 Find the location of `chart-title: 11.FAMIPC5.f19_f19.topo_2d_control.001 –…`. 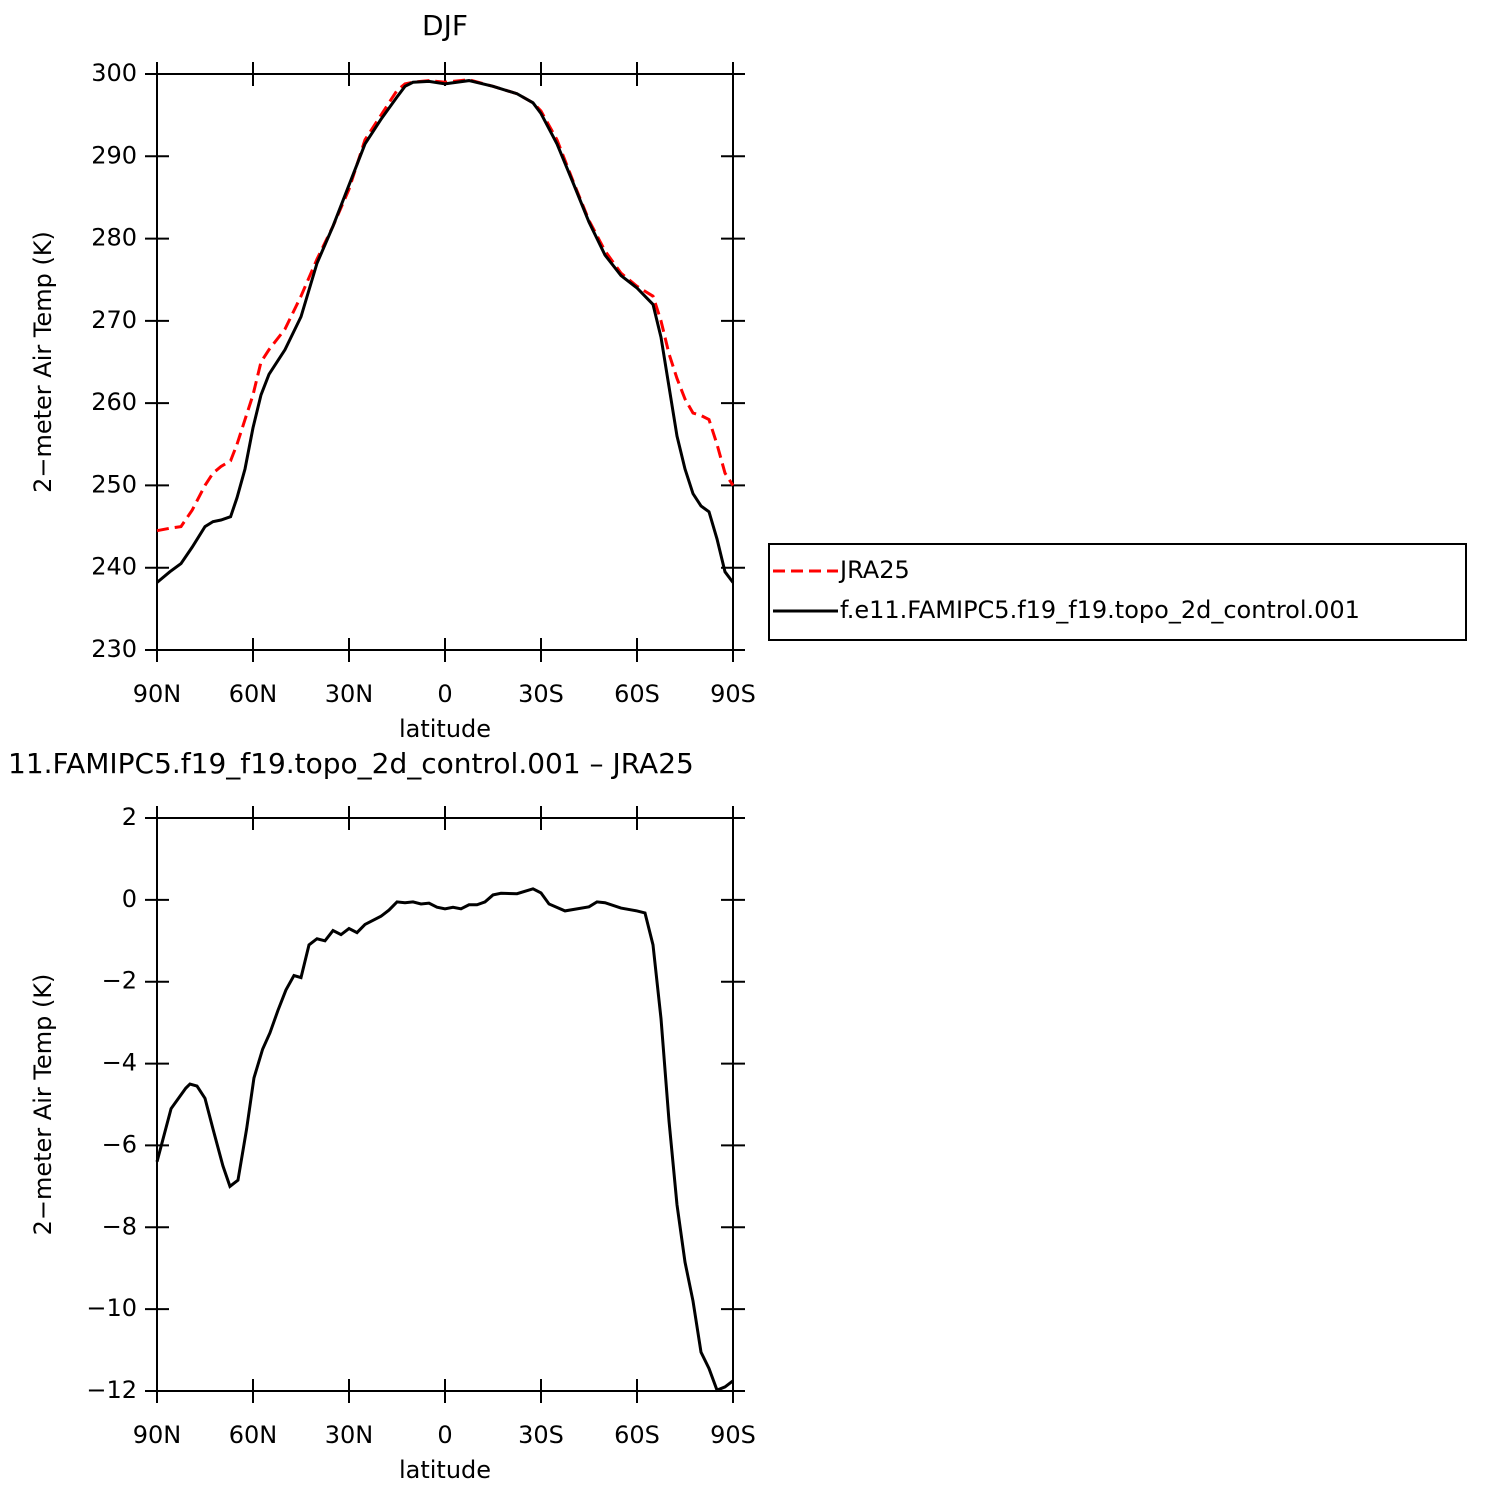

chart-title: 11.FAMIPC5.f19_f19.topo_2d_control.001 –… is located at coordinates (351, 763).